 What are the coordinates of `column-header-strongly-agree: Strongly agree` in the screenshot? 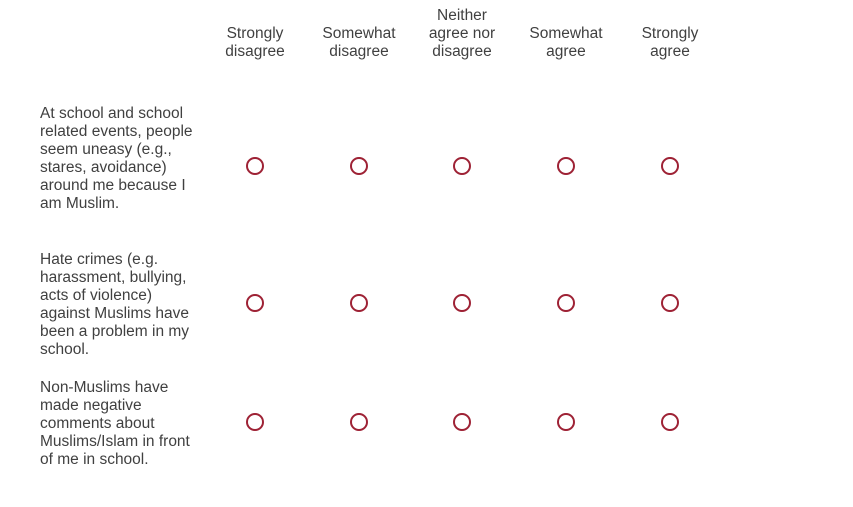 It's located at (670, 34).